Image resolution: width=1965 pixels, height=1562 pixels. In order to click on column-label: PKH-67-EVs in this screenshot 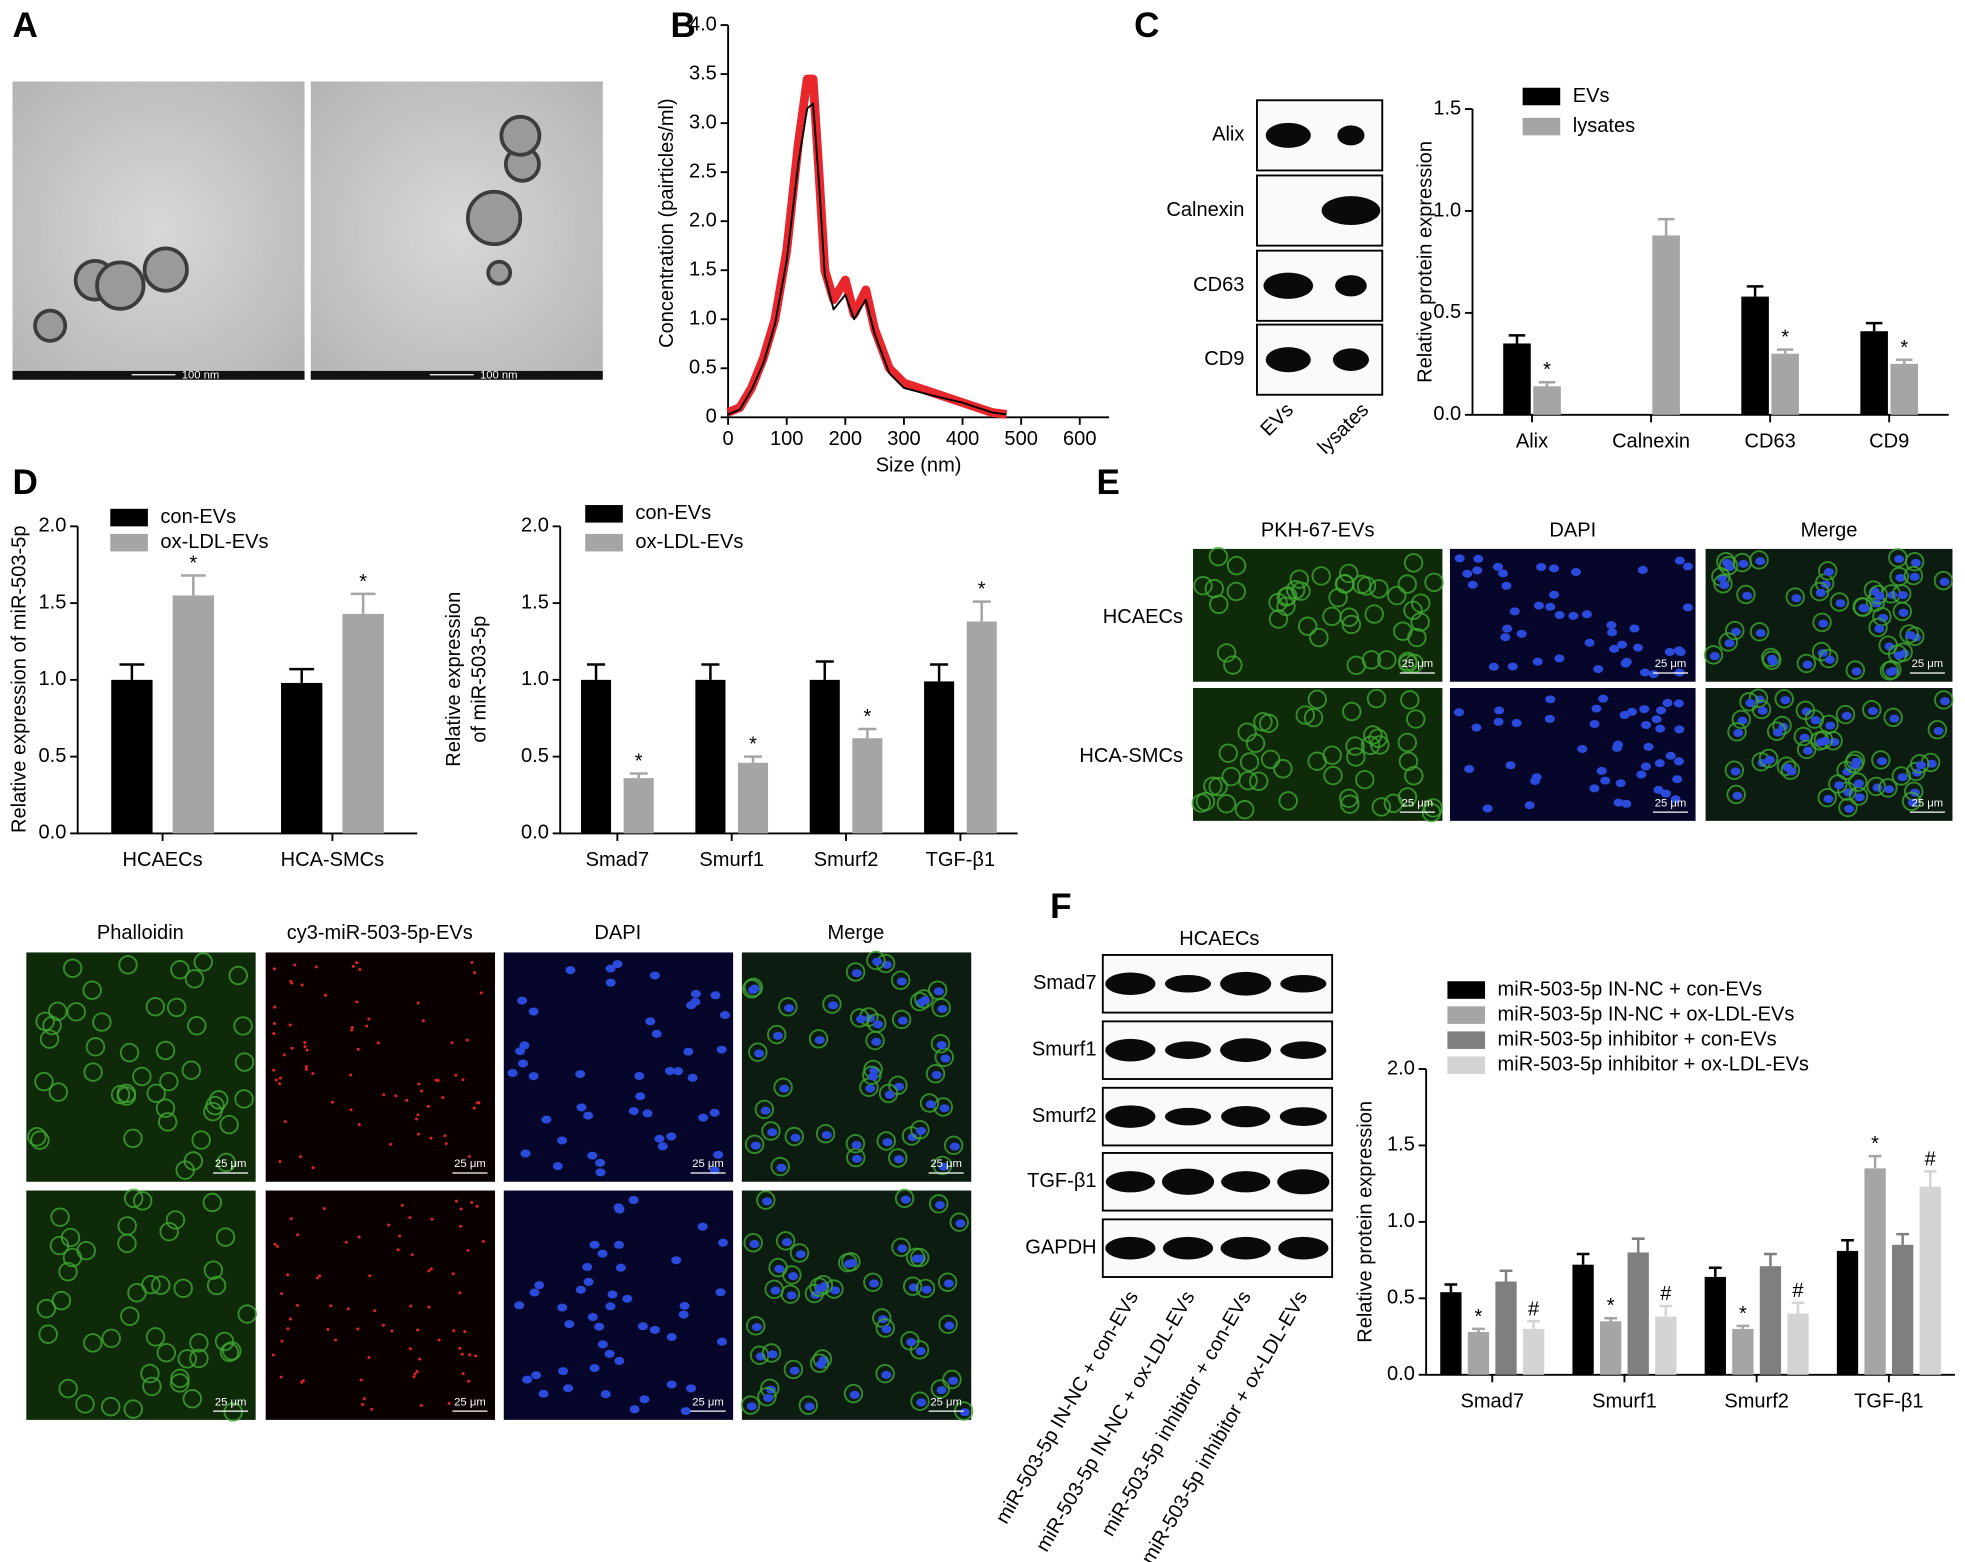, I will do `click(1318, 531)`.